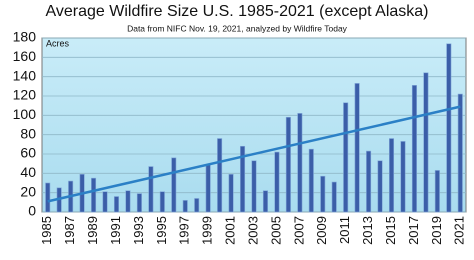  Describe the element at coordinates (230, 230) in the screenshot. I see `x-tick-label: 2001` at that location.